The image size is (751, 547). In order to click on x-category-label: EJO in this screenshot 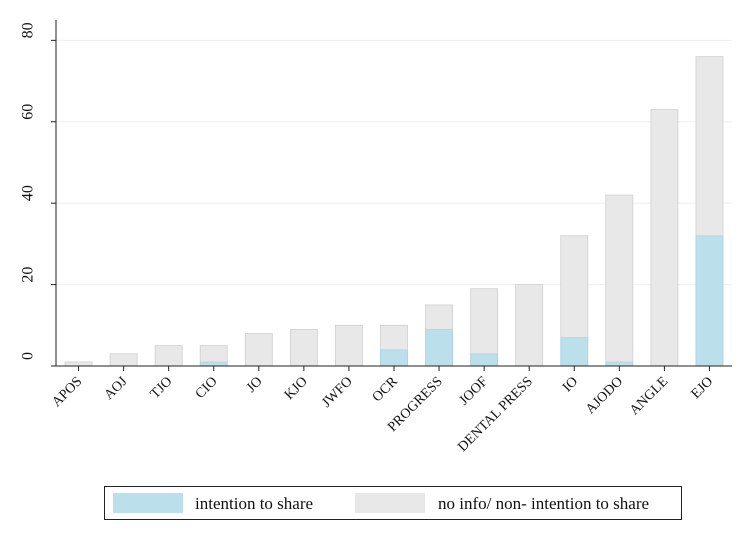, I will do `click(703, 388)`.